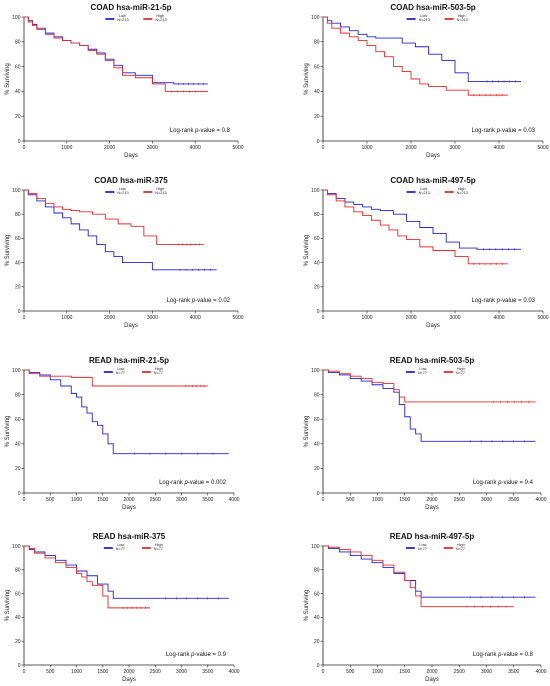  What do you see at coordinates (131, 180) in the screenshot?
I see `chart-title: COAD hsa-miR-375` at bounding box center [131, 180].